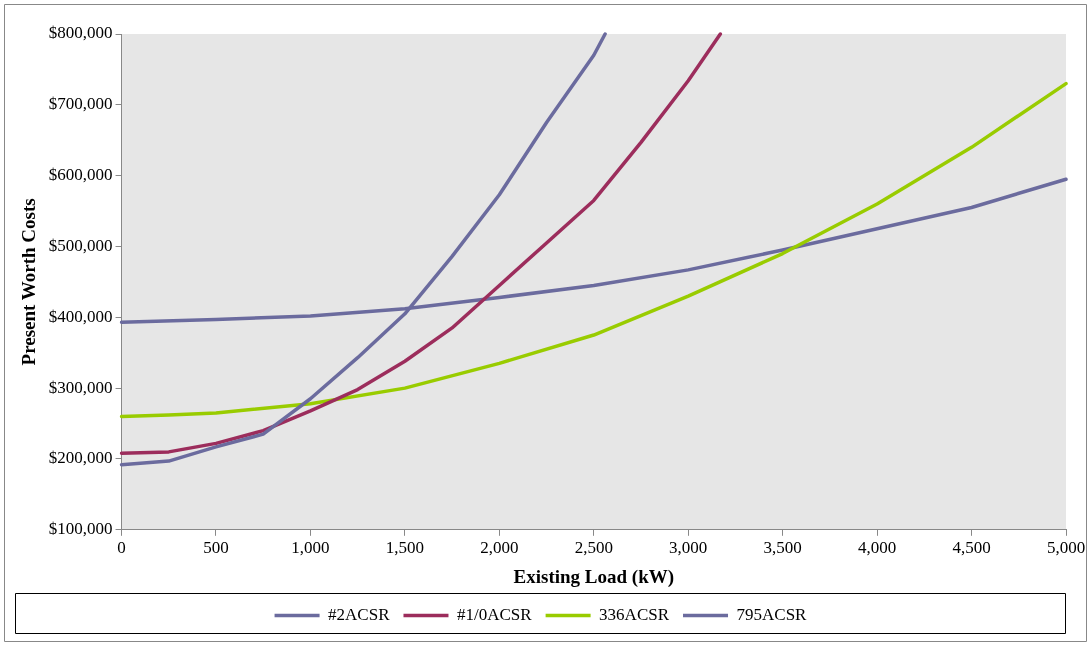 The height and width of the screenshot is (646, 1091). Describe the element at coordinates (121, 548) in the screenshot. I see `x-tick-label: 0` at that location.